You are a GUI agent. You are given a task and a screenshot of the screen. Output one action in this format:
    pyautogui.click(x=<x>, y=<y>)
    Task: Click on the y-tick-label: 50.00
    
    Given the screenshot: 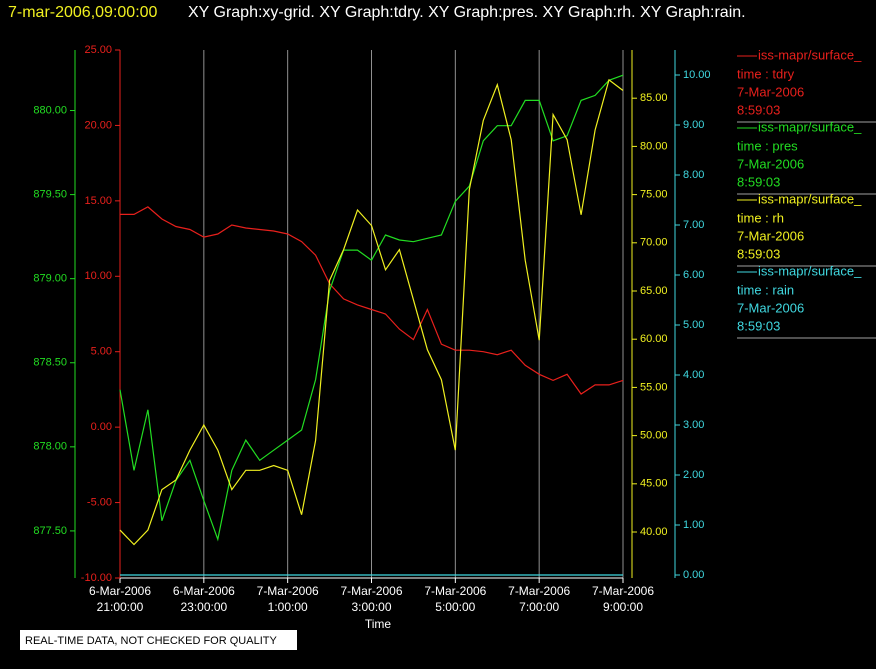 What is the action you would take?
    pyautogui.click(x=654, y=436)
    